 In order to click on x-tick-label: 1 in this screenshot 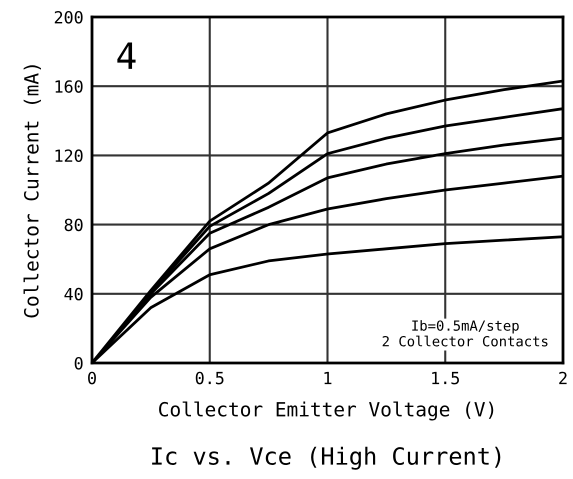, I will do `click(328, 378)`.